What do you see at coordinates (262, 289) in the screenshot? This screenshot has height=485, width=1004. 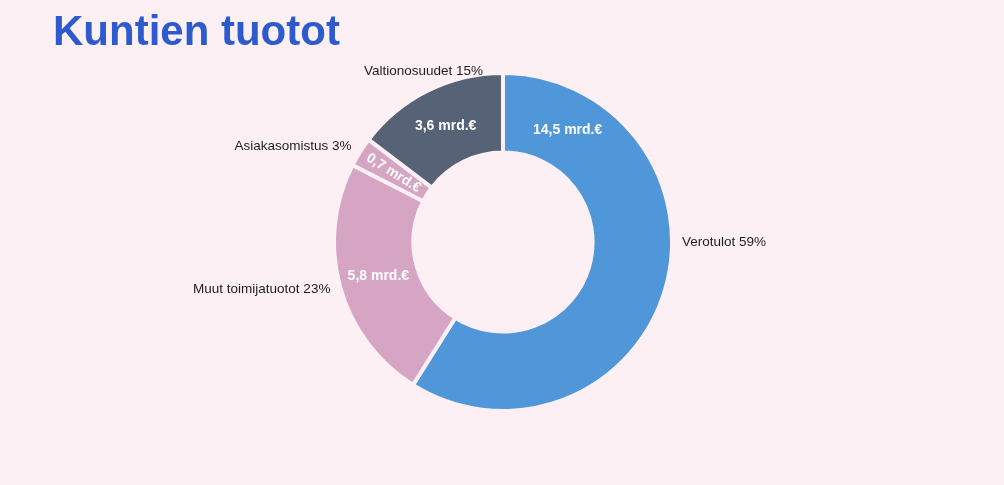 I see `slice-label: Muut toimijatuotot 23%` at bounding box center [262, 289].